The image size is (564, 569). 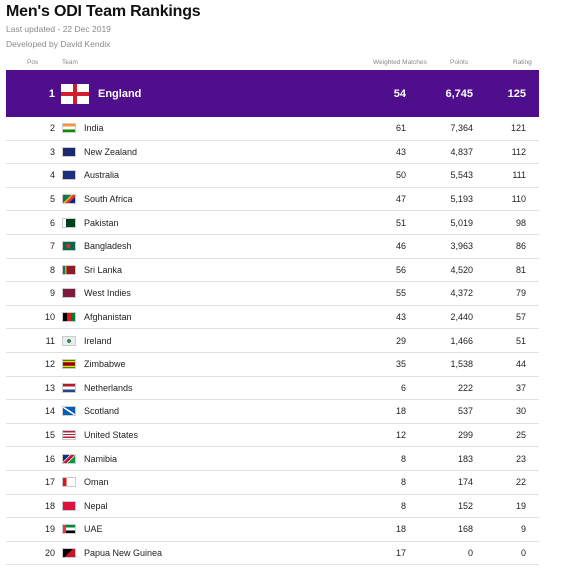 What do you see at coordinates (461, 364) in the screenshot?
I see `row-points: 1,538` at bounding box center [461, 364].